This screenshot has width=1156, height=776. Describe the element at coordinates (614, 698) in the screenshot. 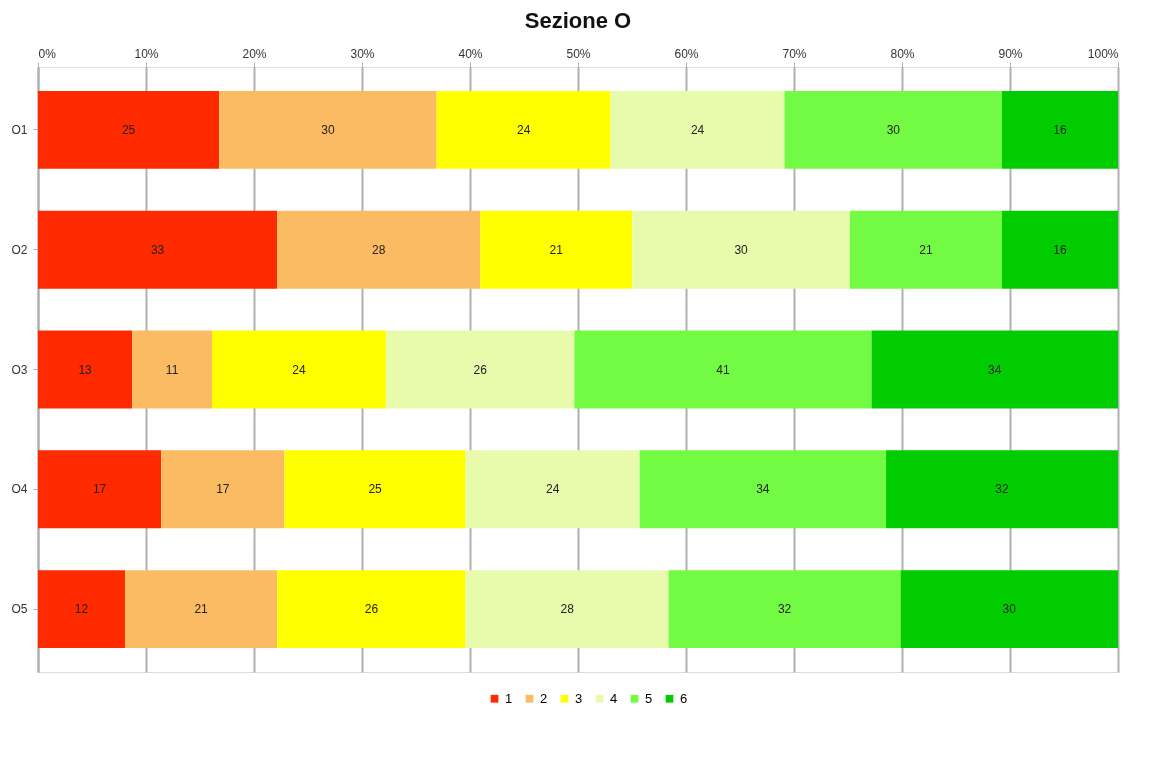

I see `legend-label: 4` at that location.